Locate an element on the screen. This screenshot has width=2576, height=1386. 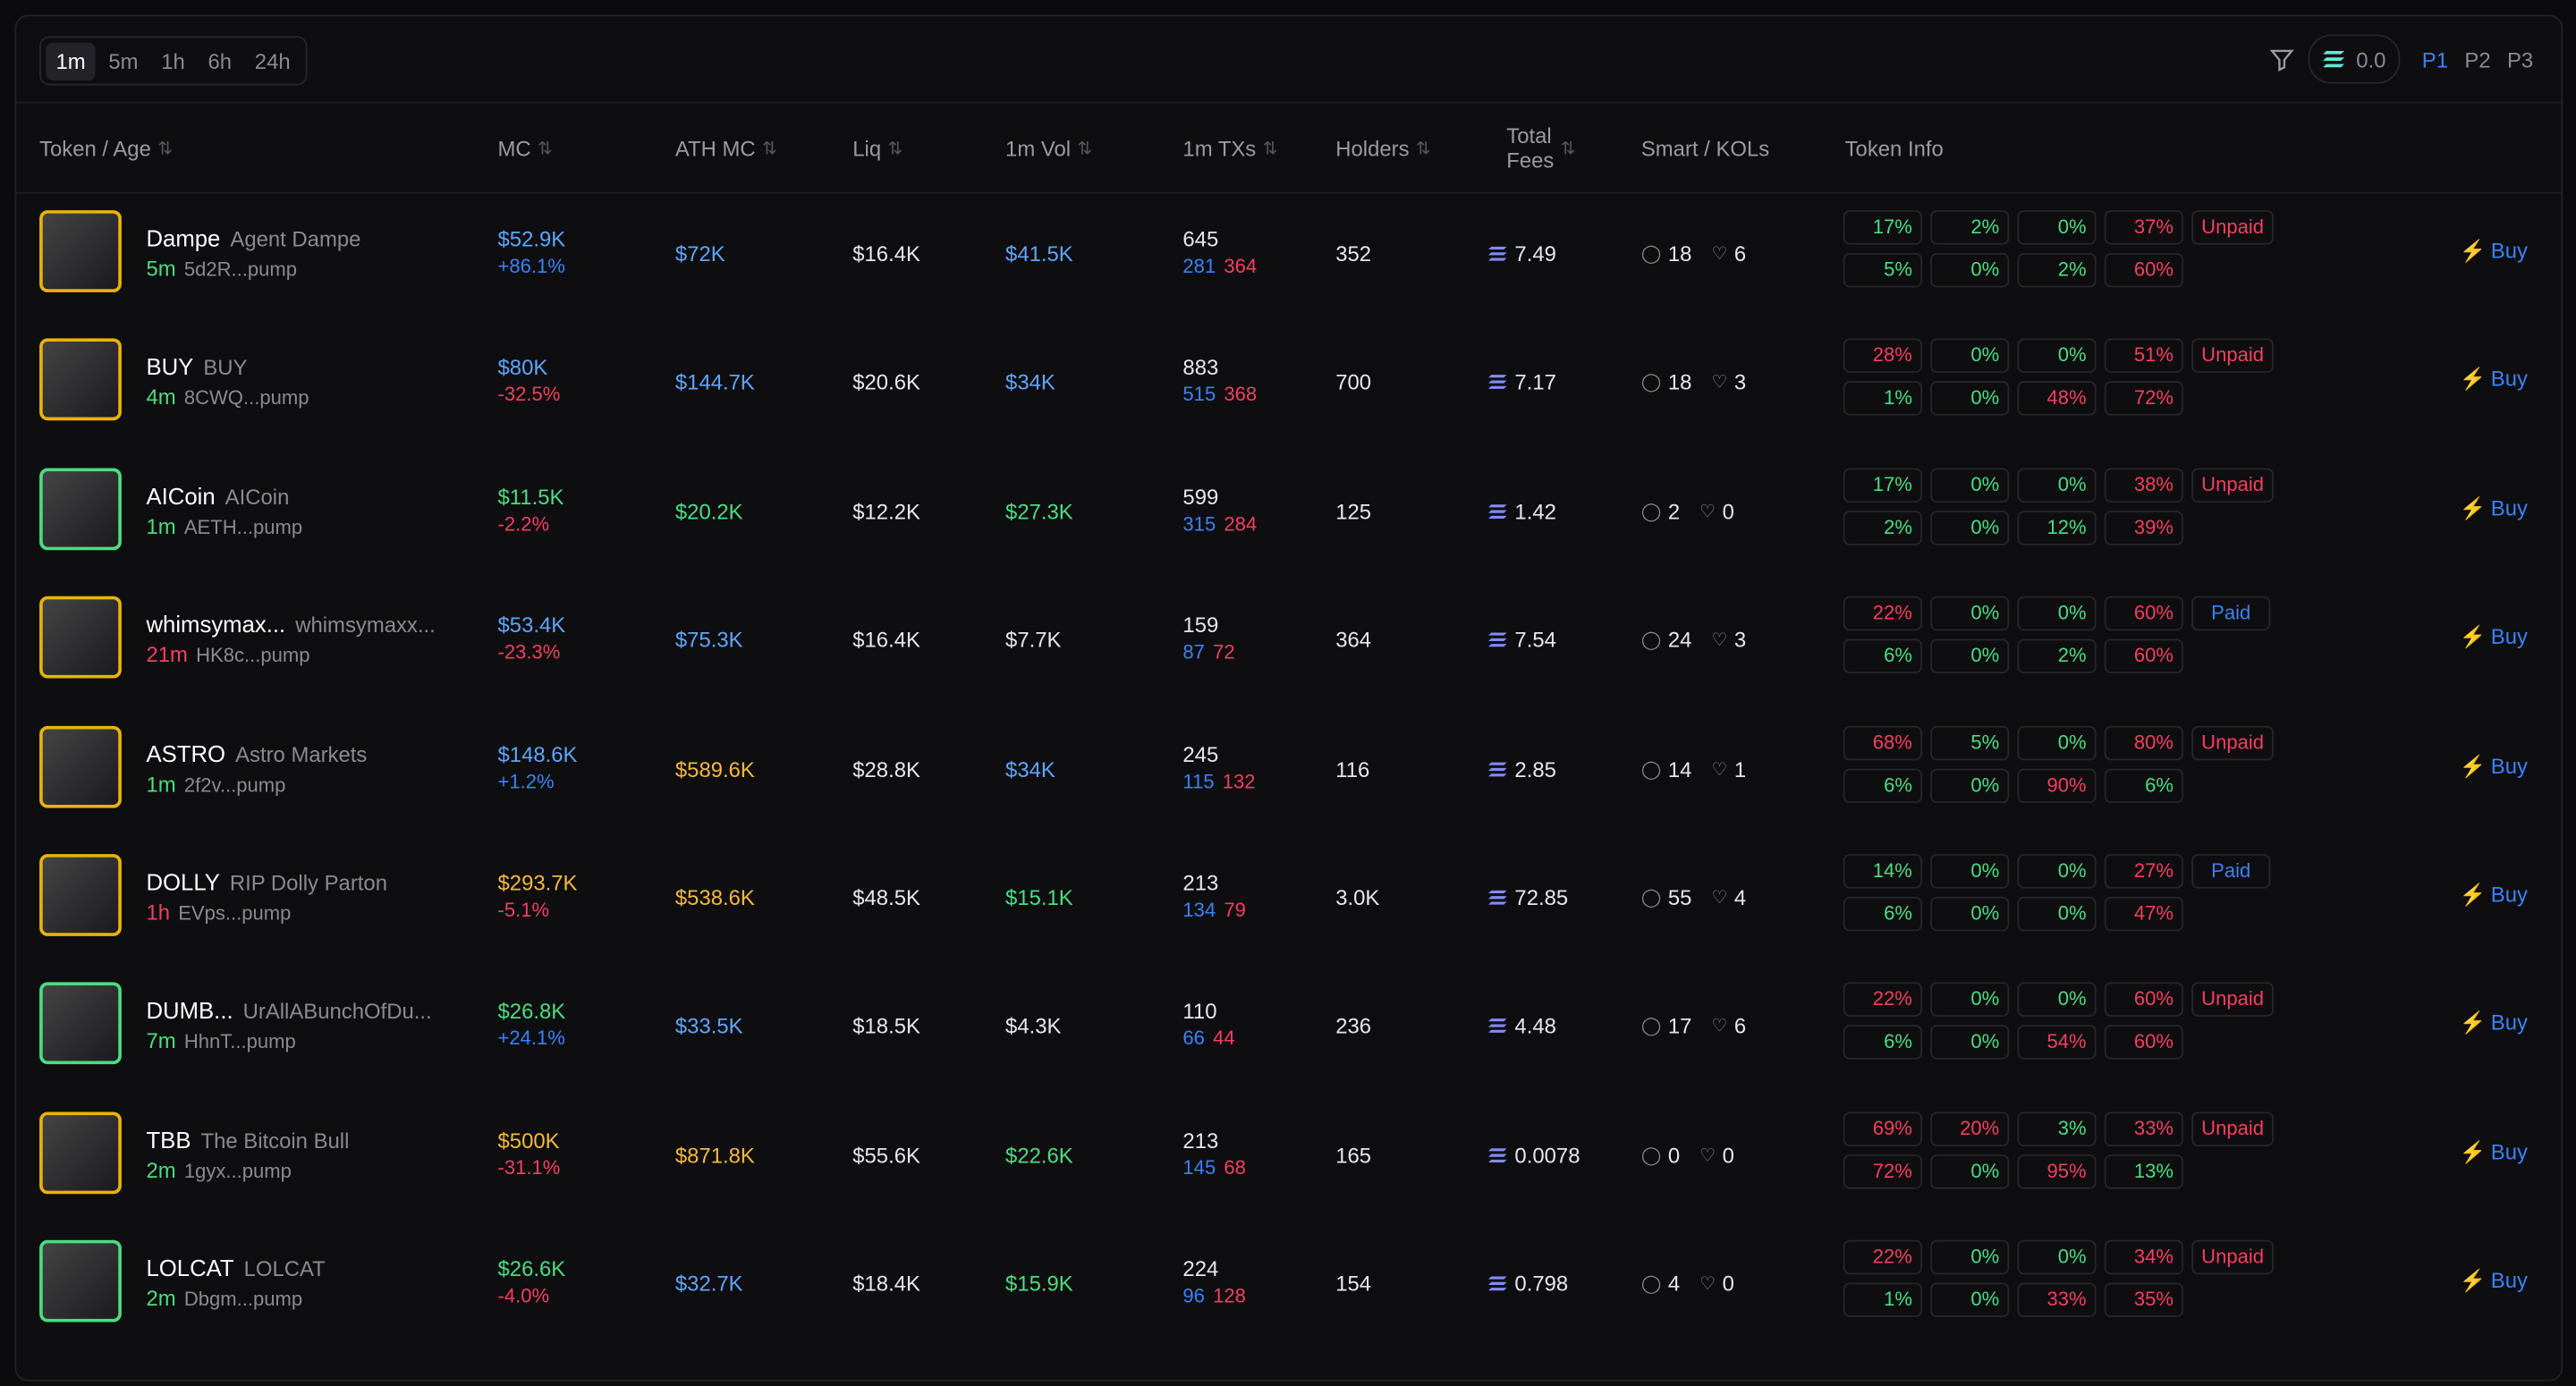
fees-cell: 2.85 is located at coordinates (1522, 769).